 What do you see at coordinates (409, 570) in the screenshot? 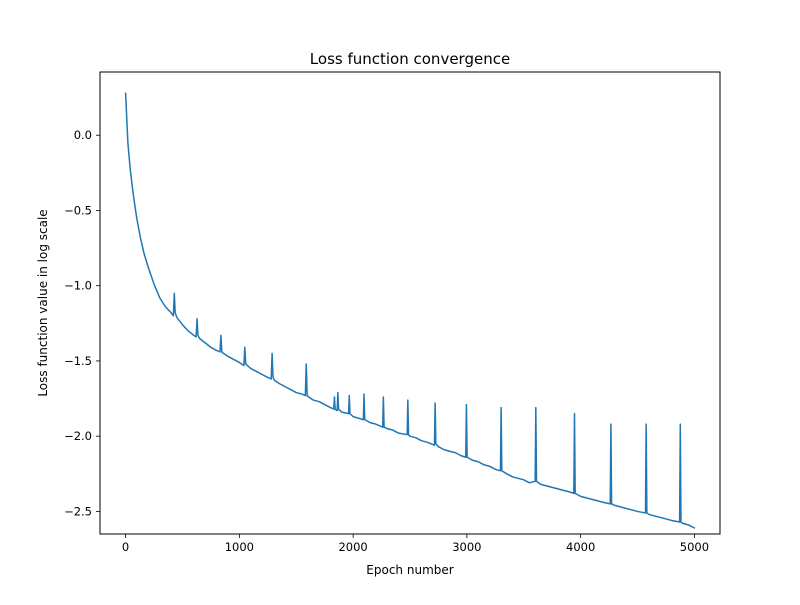
I see `x-axis-label: Epoch number` at bounding box center [409, 570].